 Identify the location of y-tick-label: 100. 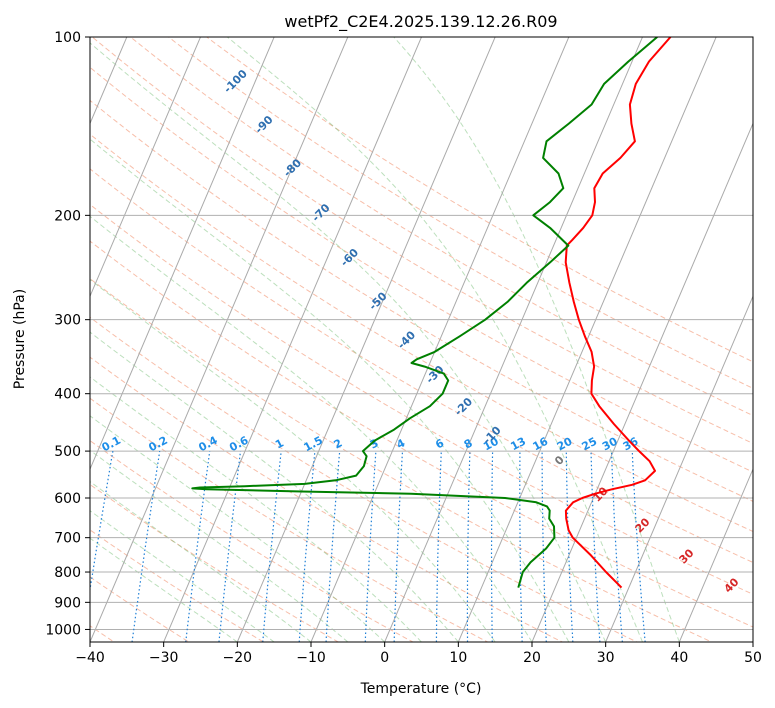
(67, 38).